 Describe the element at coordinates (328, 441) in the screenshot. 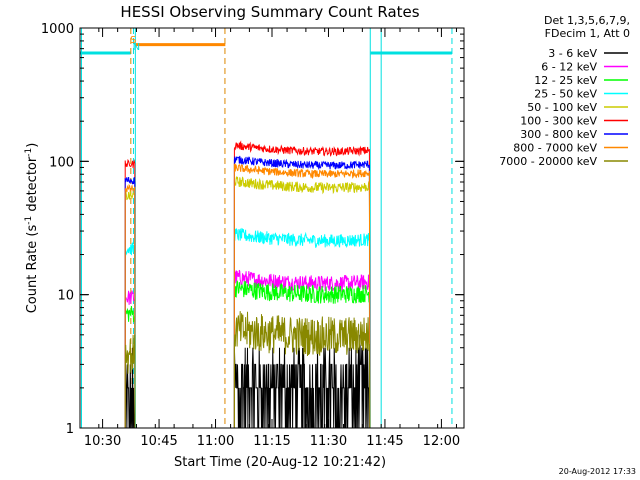

I see `x-tick-label-1130: 11:30` at that location.